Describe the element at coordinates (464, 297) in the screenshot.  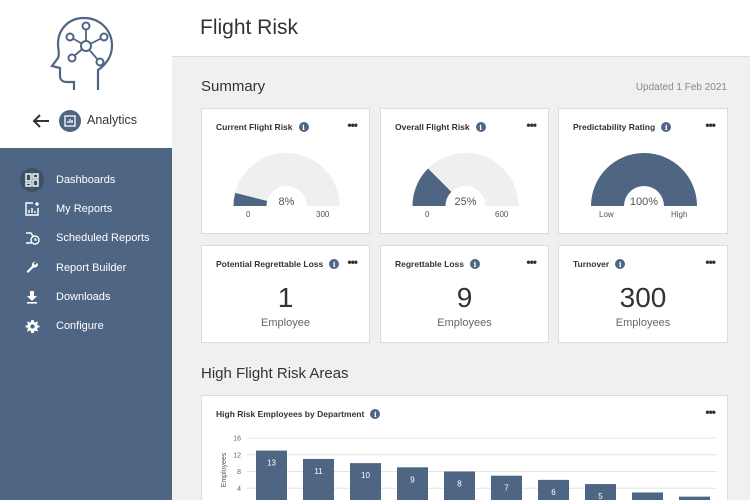
I see `stat-value: 9` at that location.